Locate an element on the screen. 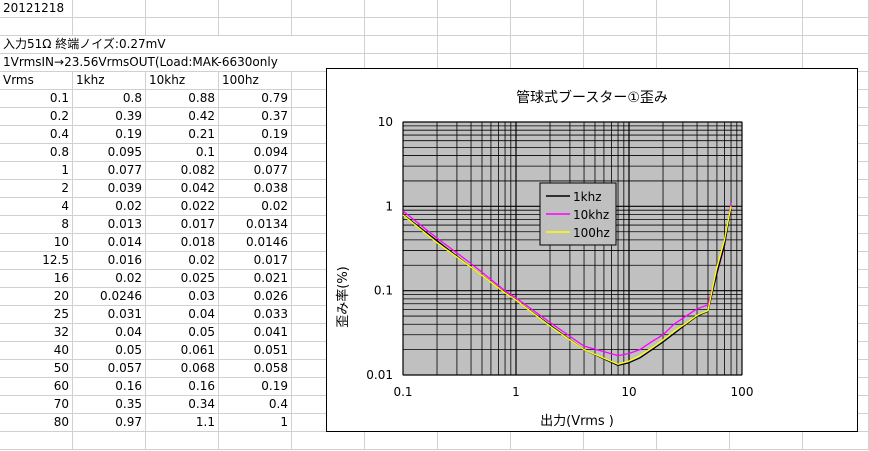 This screenshot has height=451, width=869. sheet-cell: 0.1 is located at coordinates (36, 99).